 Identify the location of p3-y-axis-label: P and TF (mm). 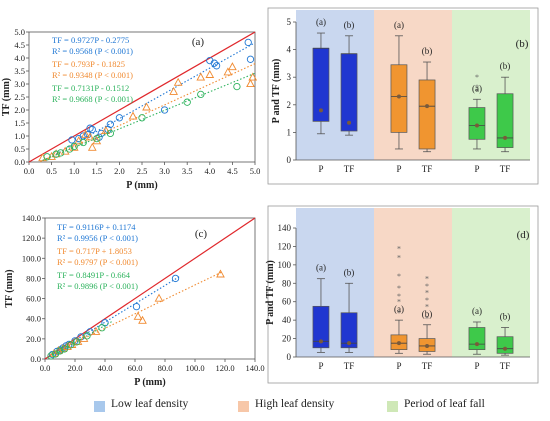
(270, 292).